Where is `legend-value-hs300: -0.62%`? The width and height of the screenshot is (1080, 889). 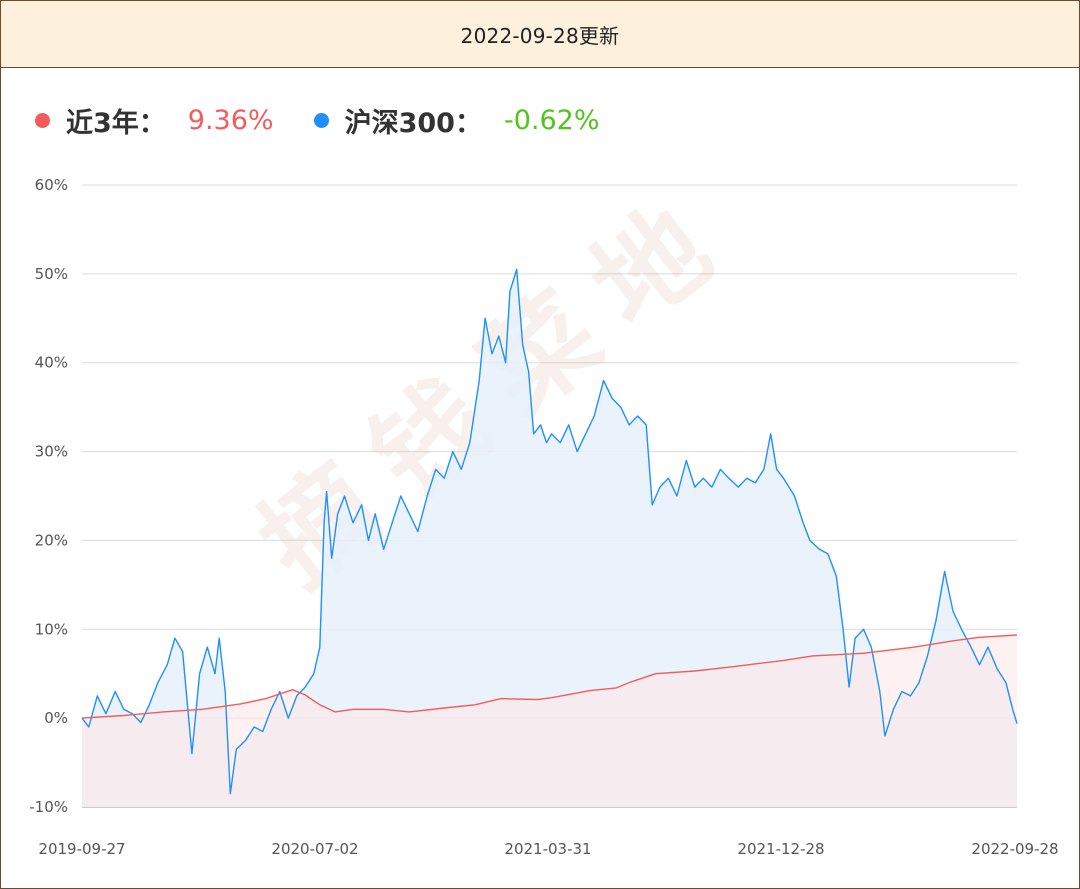 legend-value-hs300: -0.62% is located at coordinates (551, 120).